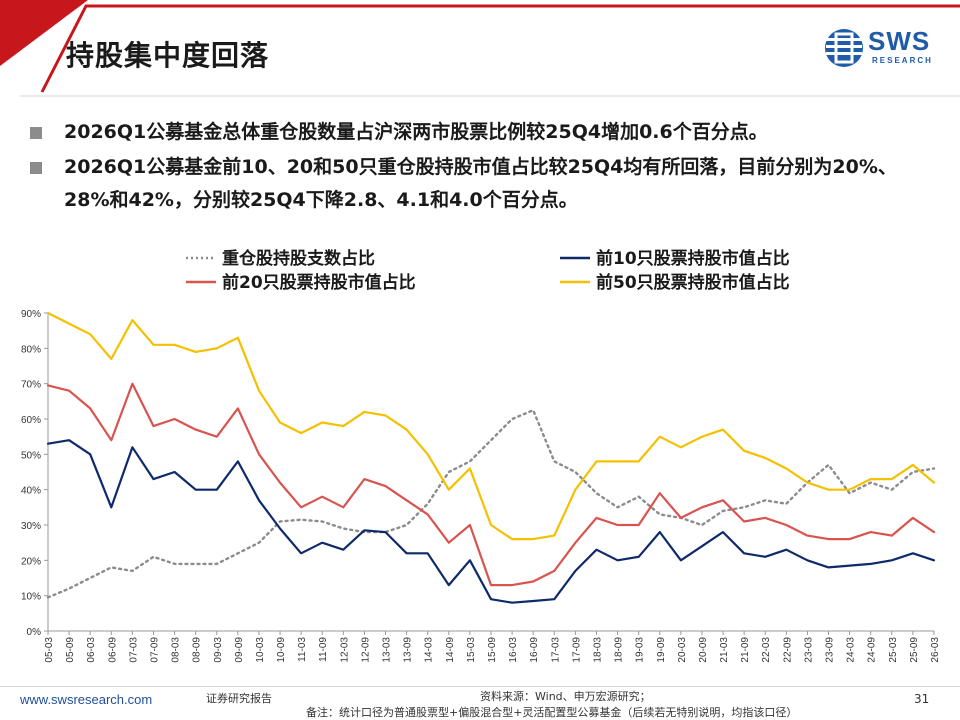  I want to click on footer-source: 资料来源：Wind、申万宏源研究；, so click(565, 696).